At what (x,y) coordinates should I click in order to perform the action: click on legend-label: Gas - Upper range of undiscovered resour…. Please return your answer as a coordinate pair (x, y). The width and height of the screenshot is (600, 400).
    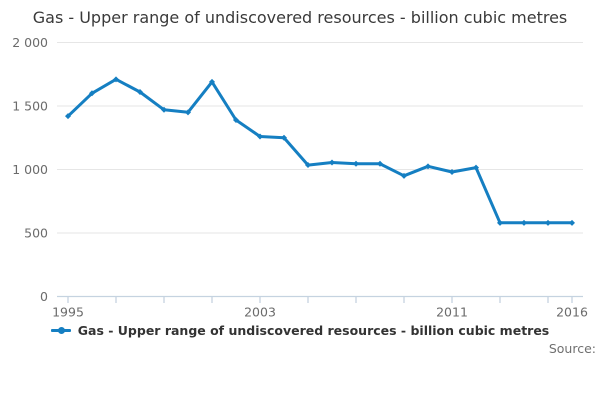
    Looking at the image, I should click on (313, 330).